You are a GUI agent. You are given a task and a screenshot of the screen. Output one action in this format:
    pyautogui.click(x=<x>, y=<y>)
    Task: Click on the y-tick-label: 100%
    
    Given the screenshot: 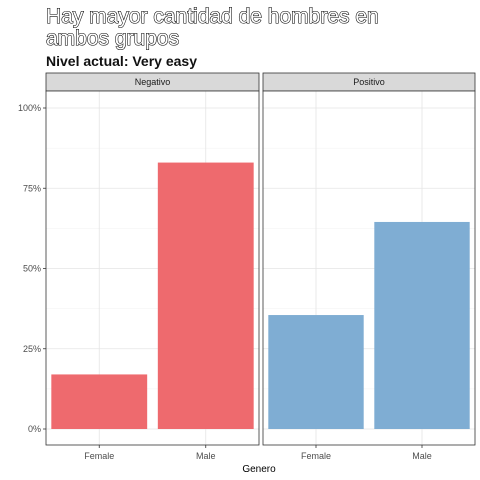 What is the action you would take?
    pyautogui.click(x=29, y=108)
    